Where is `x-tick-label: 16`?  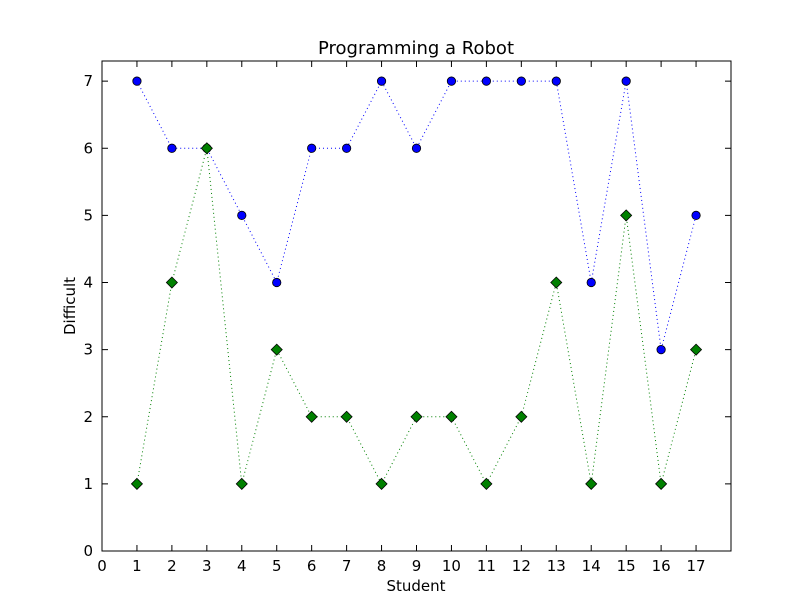 x-tick-label: 16 is located at coordinates (661, 566).